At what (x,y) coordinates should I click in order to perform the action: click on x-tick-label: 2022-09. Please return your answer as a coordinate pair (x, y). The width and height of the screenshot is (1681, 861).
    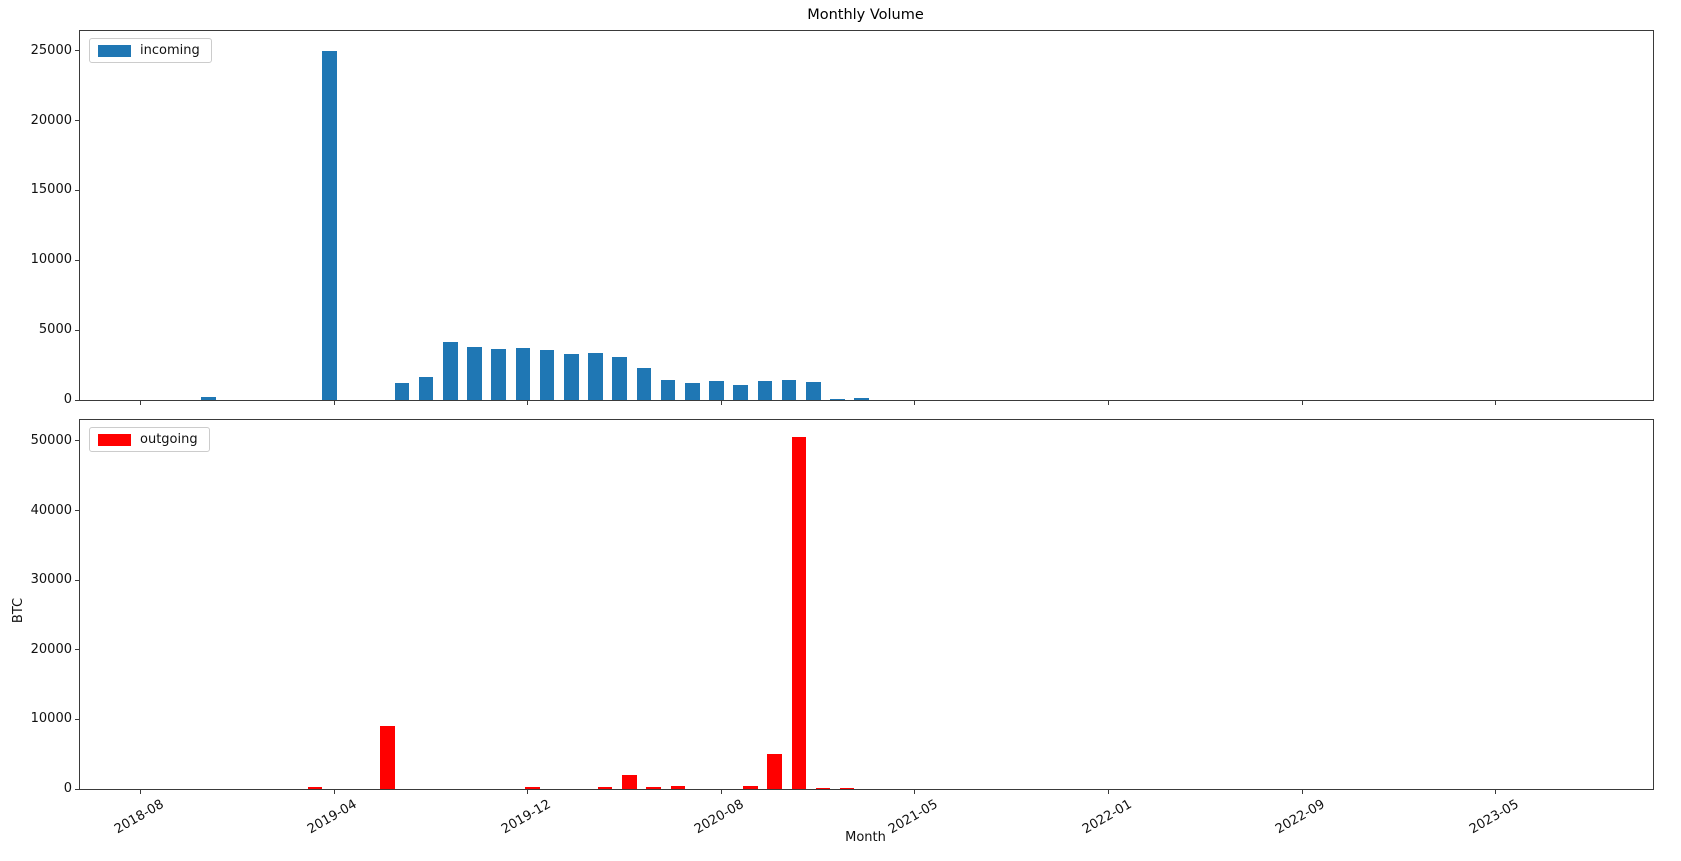
    Looking at the image, I should click on (1300, 817).